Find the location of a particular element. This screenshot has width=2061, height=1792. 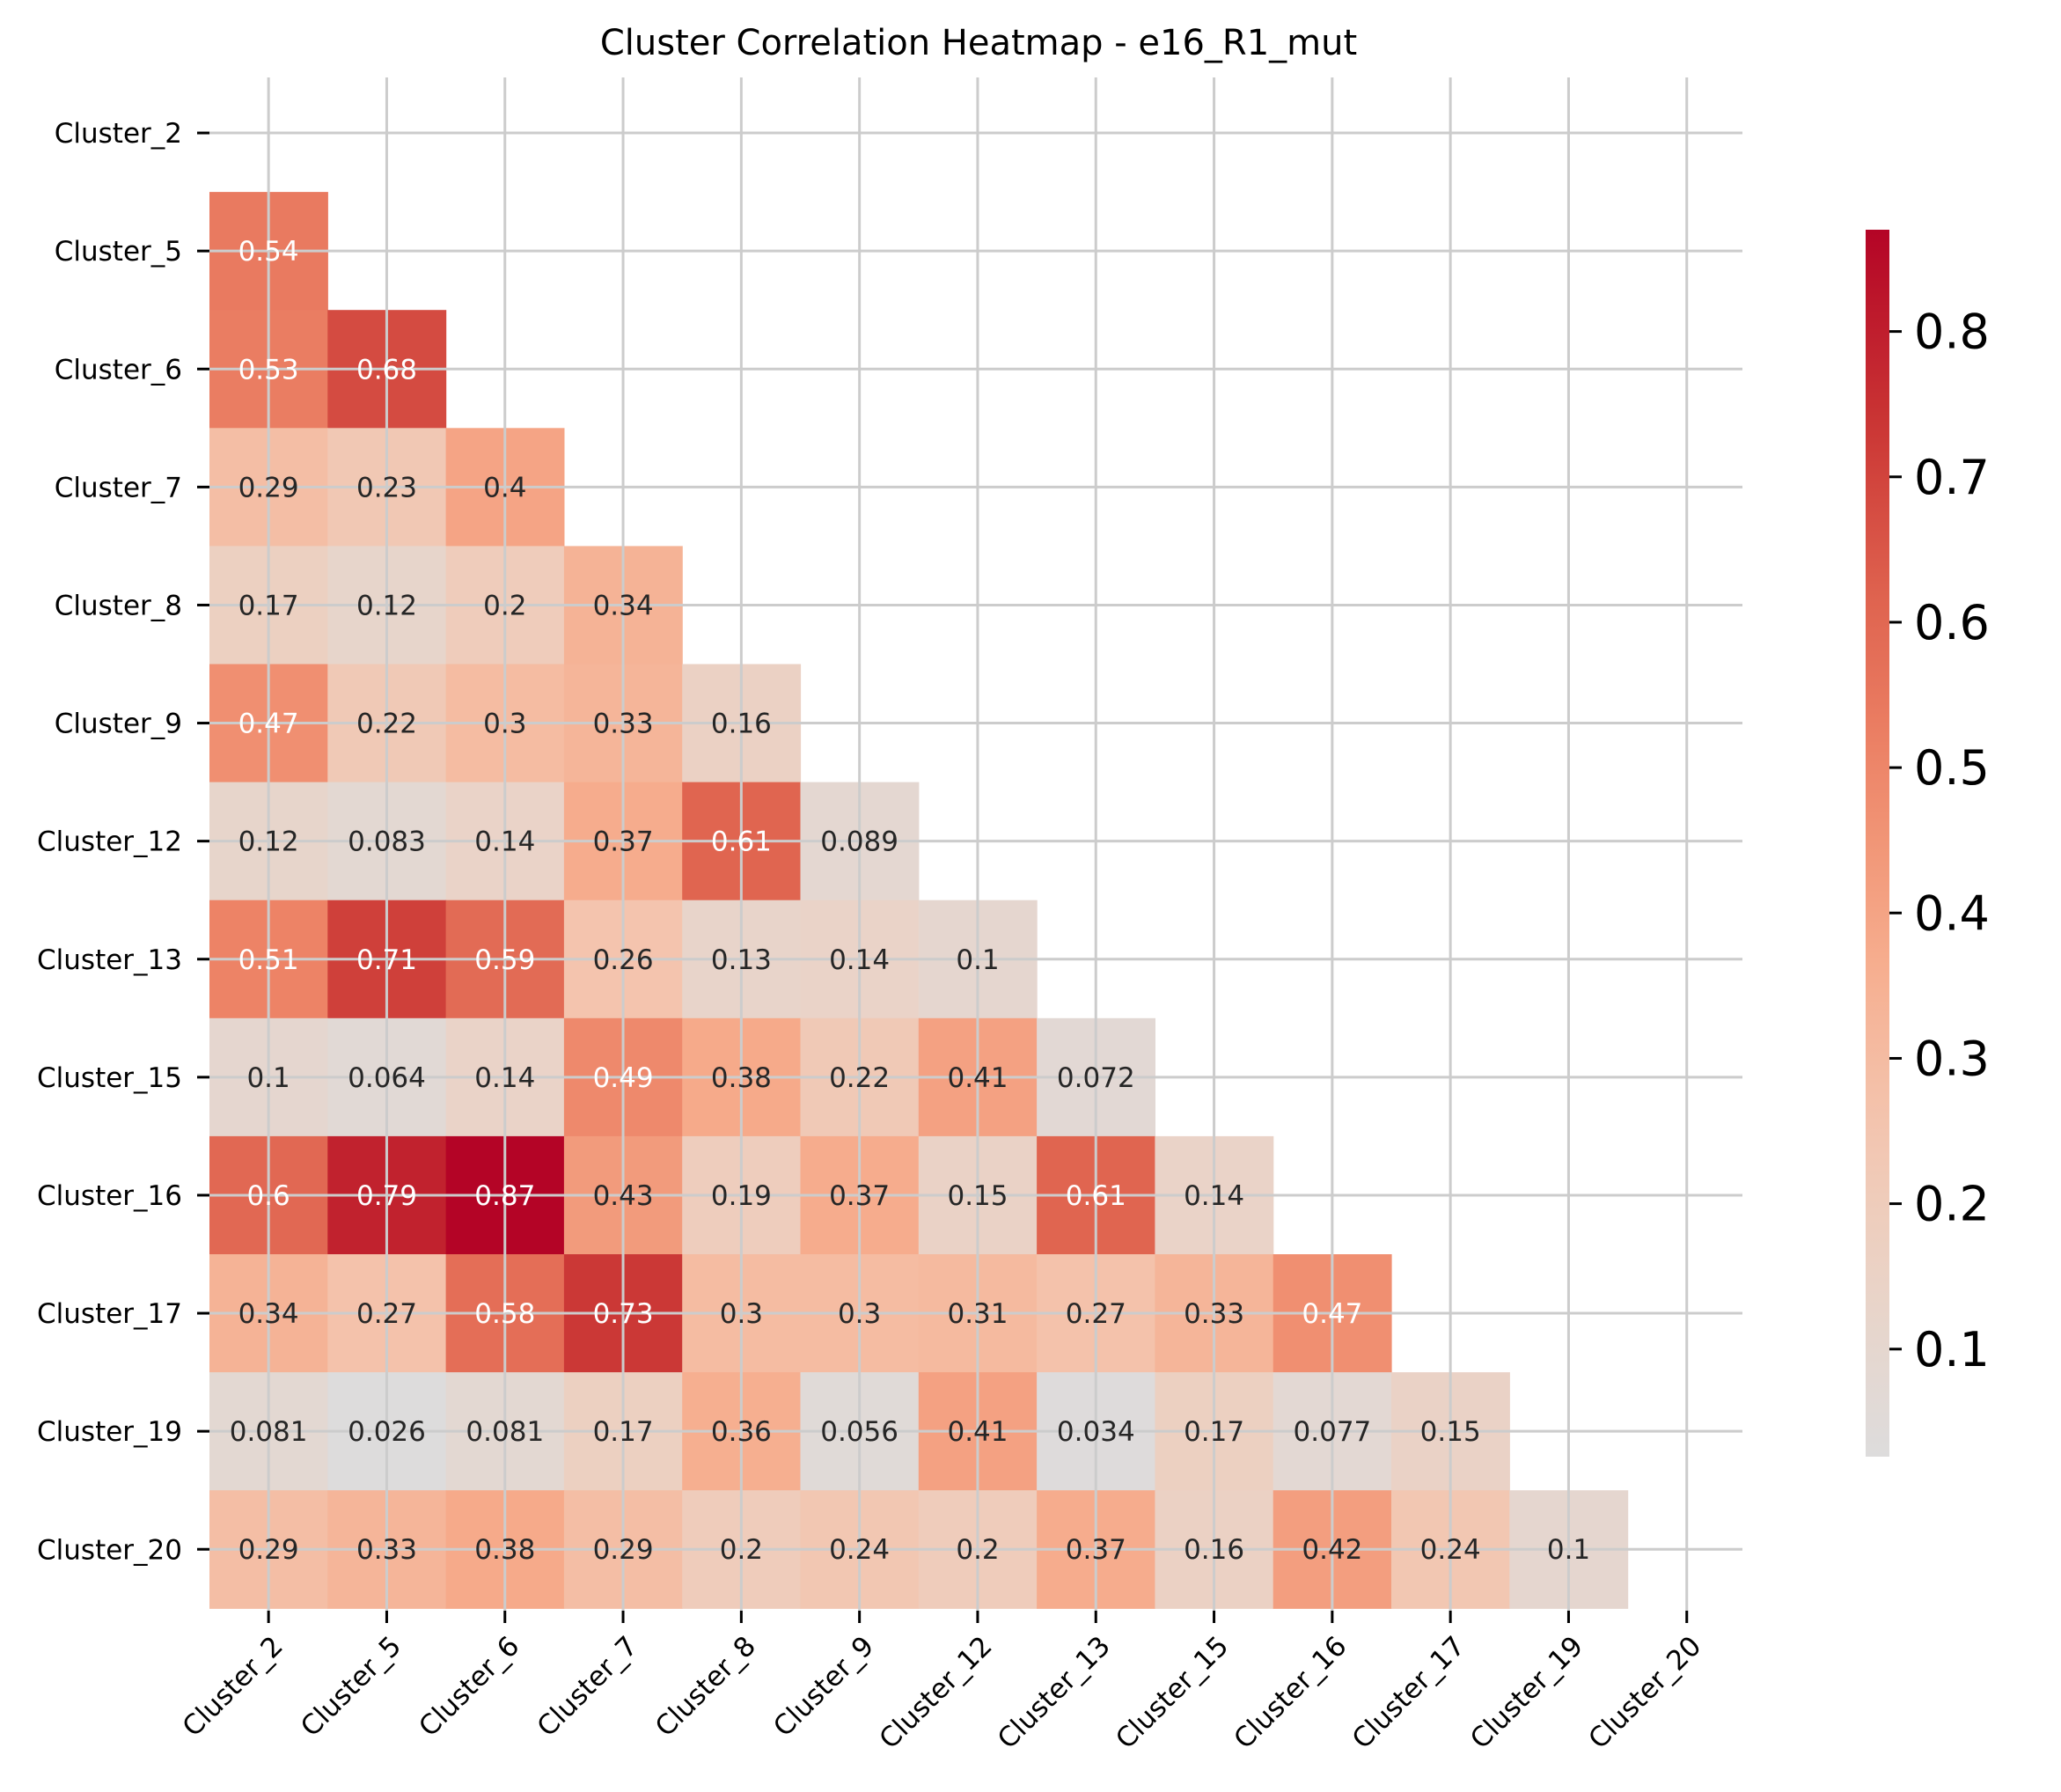

x-tick-label: Cluster_19 is located at coordinates (1526, 1692).